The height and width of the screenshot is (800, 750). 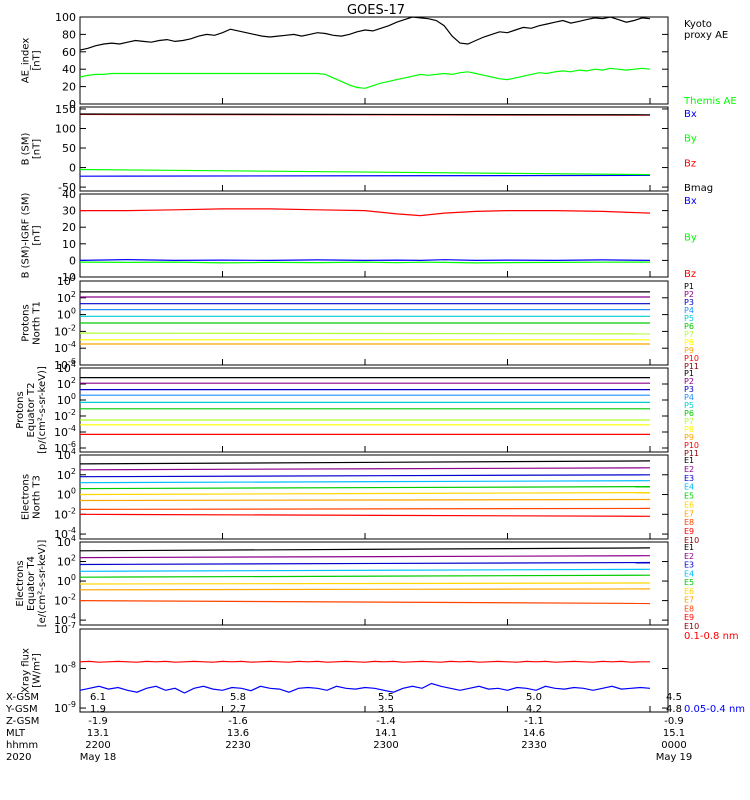 What do you see at coordinates (97, 745) in the screenshot?
I see `footer-value: 2200` at bounding box center [97, 745].